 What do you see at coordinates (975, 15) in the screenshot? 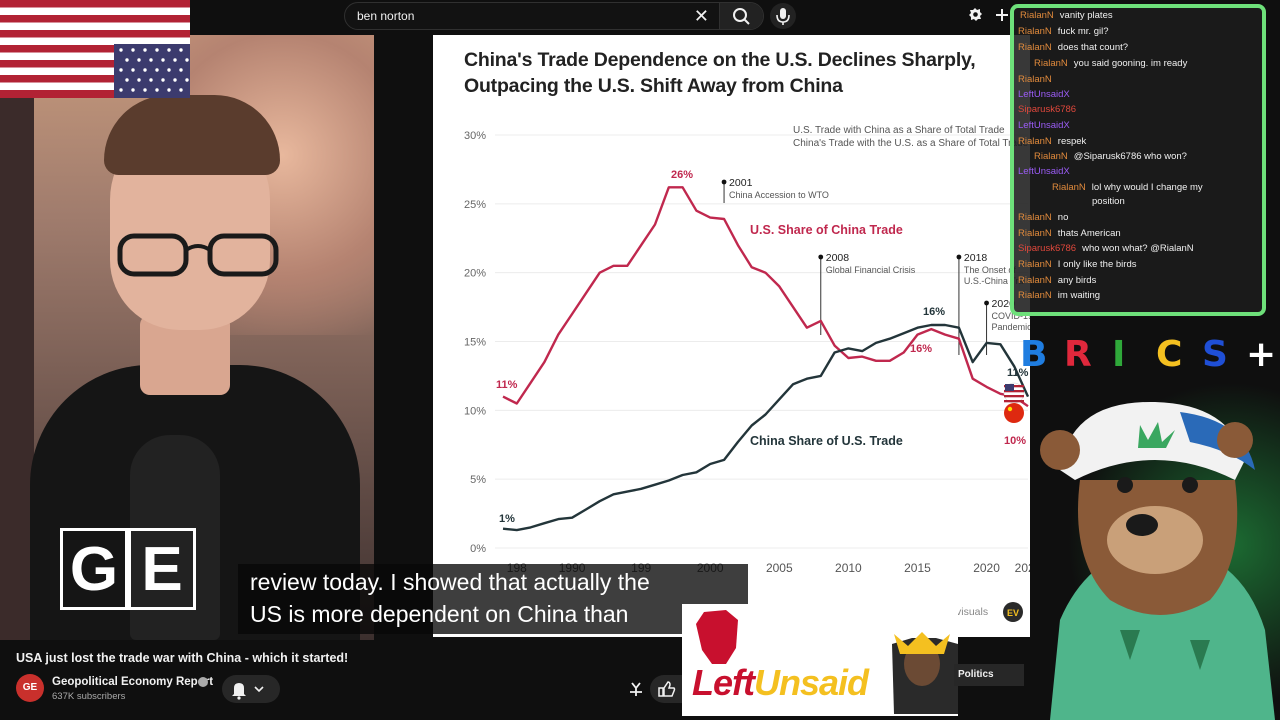
I see `gear-icon` at bounding box center [975, 15].